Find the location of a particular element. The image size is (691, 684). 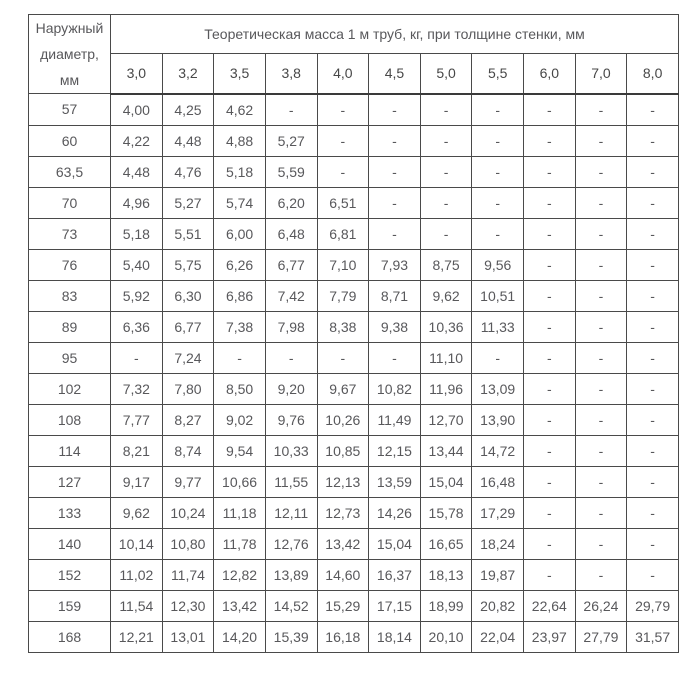

cell-value: 15,39 is located at coordinates (291, 636).